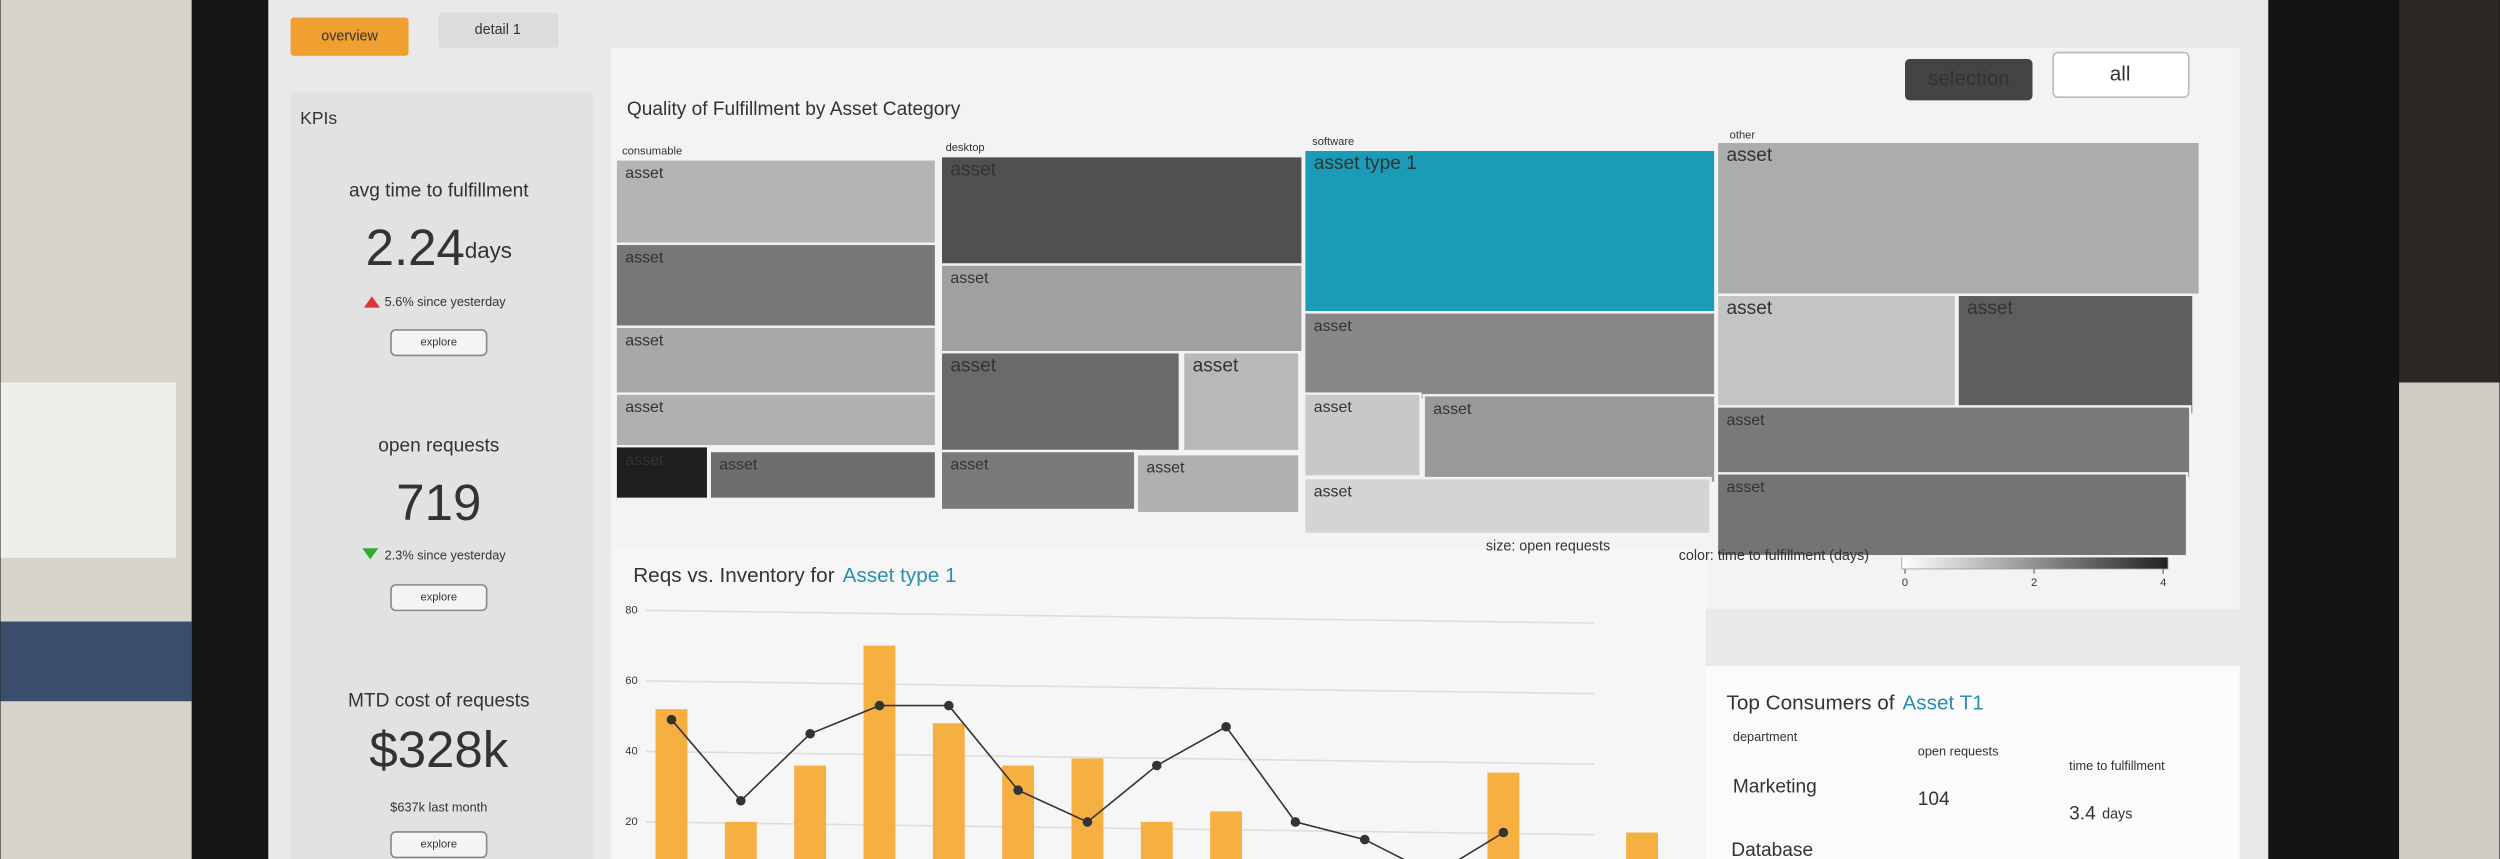 This screenshot has height=859, width=2500. What do you see at coordinates (1774, 556) in the screenshot?
I see `legend-label: color: time to fulfillment (days)` at bounding box center [1774, 556].